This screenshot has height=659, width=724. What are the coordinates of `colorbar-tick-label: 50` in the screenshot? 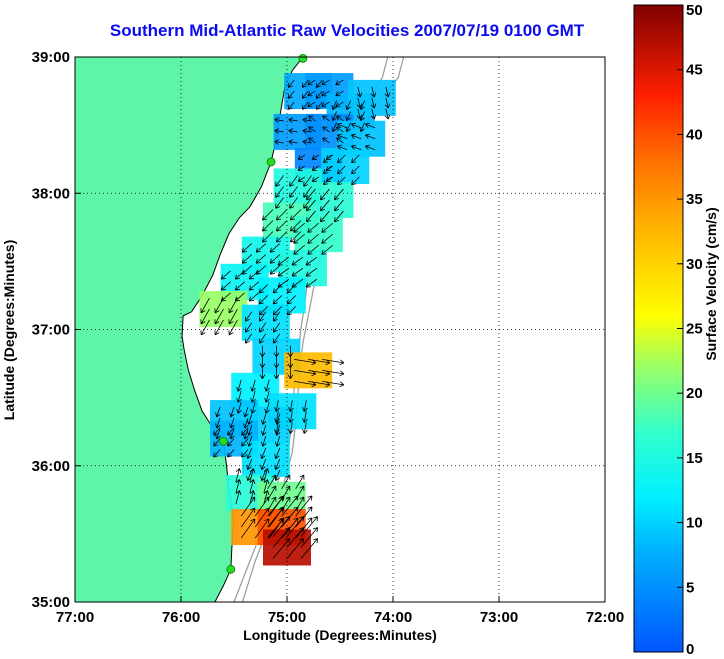 It's located at (694, 10).